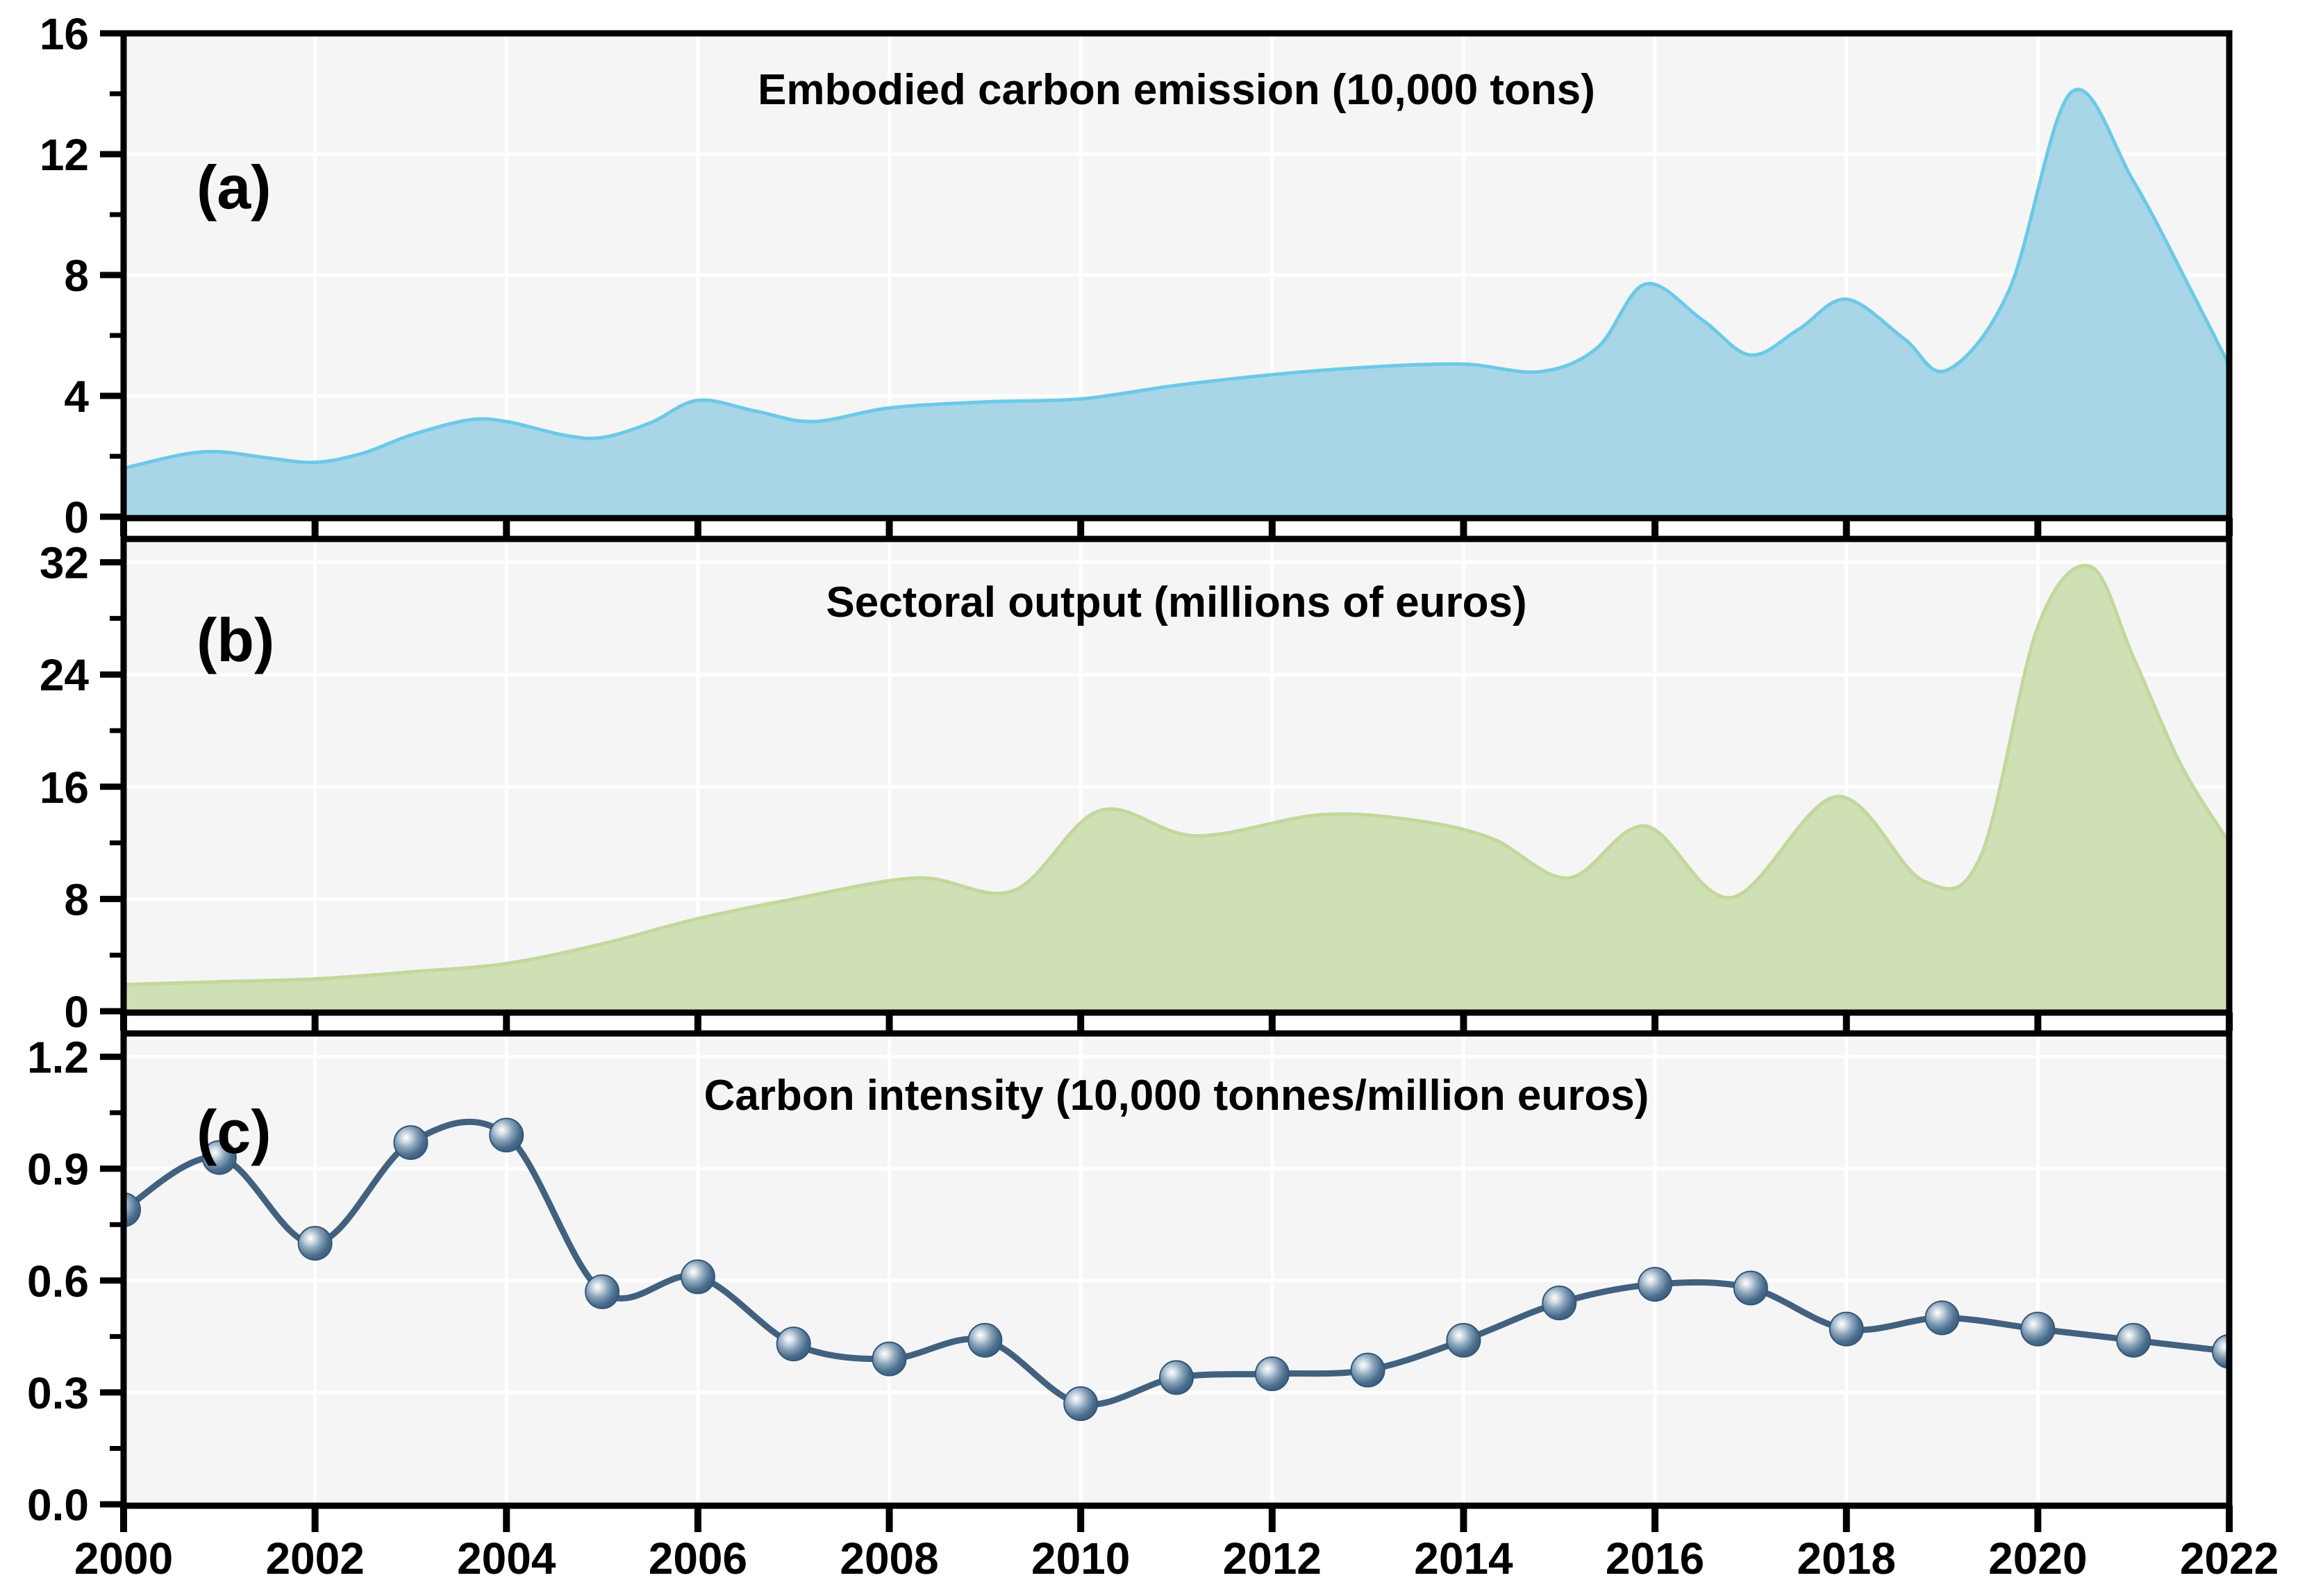  Describe the element at coordinates (602, 1291) in the screenshot. I see `data-point-2005` at that location.